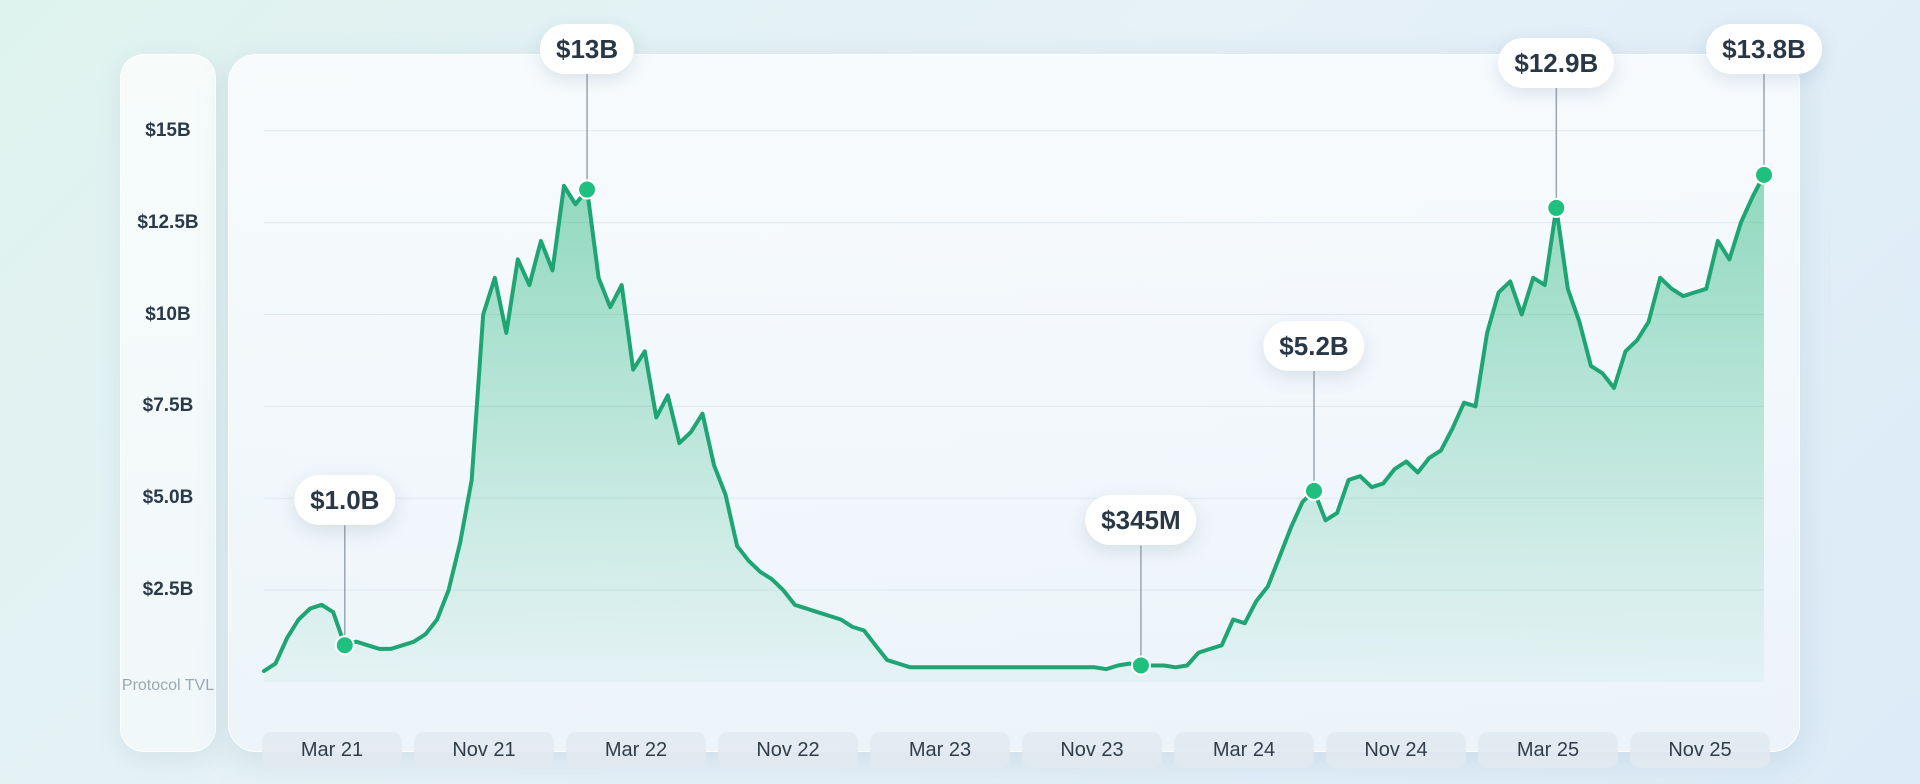 Image resolution: width=1920 pixels, height=784 pixels. What do you see at coordinates (1314, 345) in the screenshot?
I see `value-callout: $5.2B` at bounding box center [1314, 345].